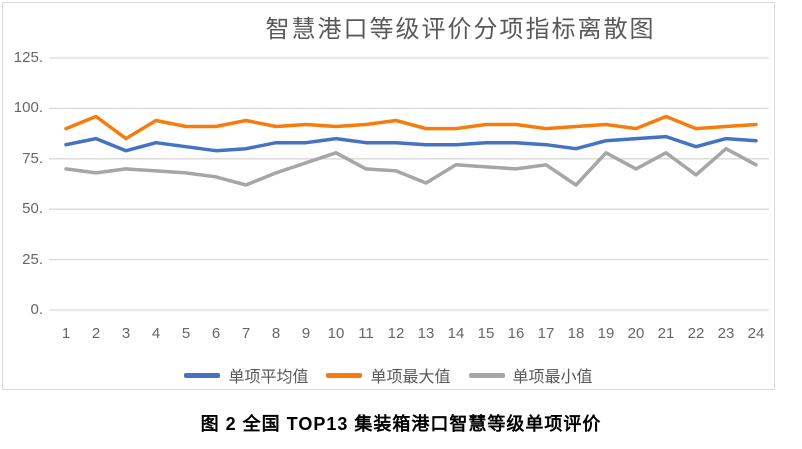 This screenshot has width=802, height=449. I want to click on y-axis-tick-label: 50., so click(32, 209).